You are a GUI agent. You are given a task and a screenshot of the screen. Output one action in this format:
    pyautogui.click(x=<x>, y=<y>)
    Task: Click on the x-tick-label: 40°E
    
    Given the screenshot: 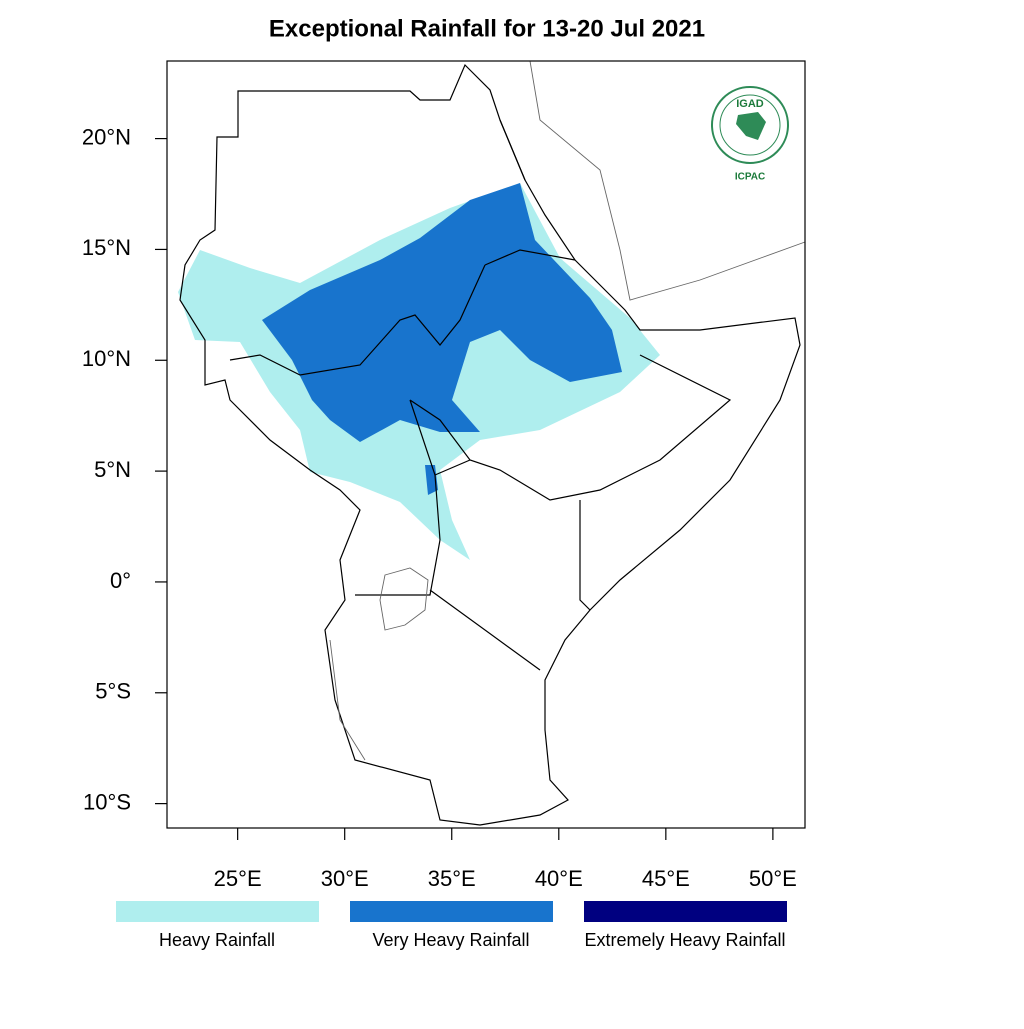 What is the action you would take?
    pyautogui.click(x=559, y=878)
    